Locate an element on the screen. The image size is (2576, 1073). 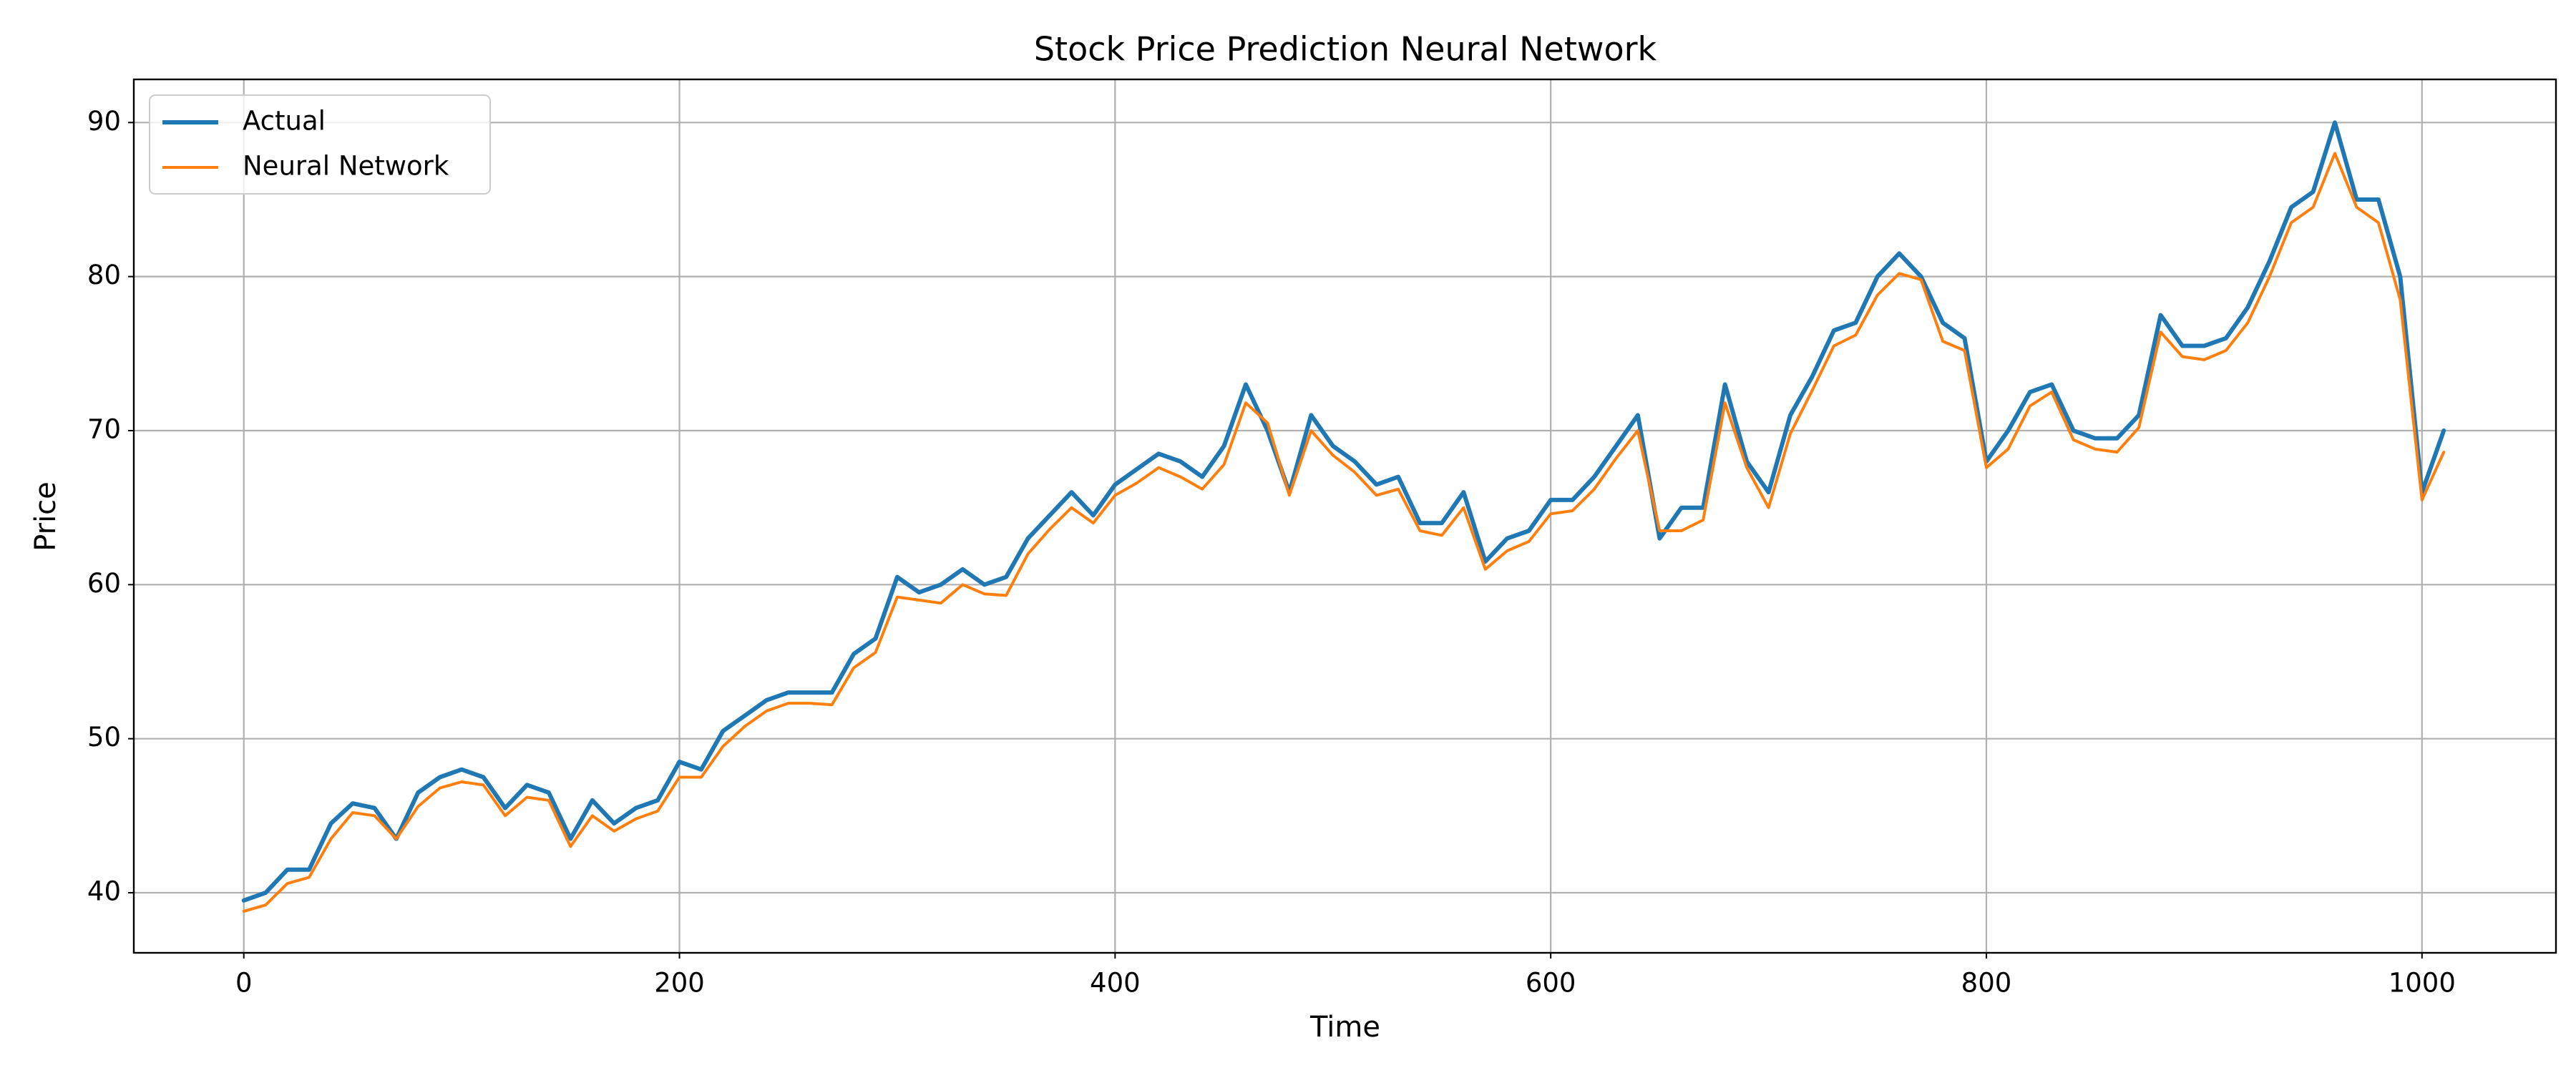
legend-label: Neural Network is located at coordinates (346, 166).